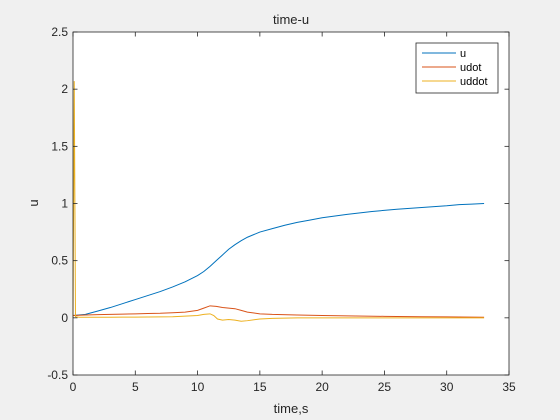  Describe the element at coordinates (135, 387) in the screenshot. I see `x-tick-label: 5` at that location.